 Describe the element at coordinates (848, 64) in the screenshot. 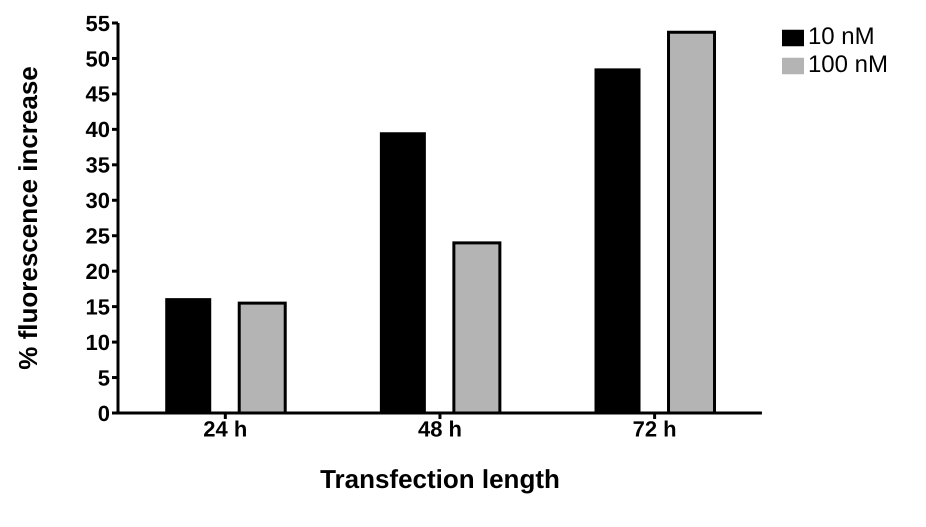

I see `legend-label: 100 nM` at that location.